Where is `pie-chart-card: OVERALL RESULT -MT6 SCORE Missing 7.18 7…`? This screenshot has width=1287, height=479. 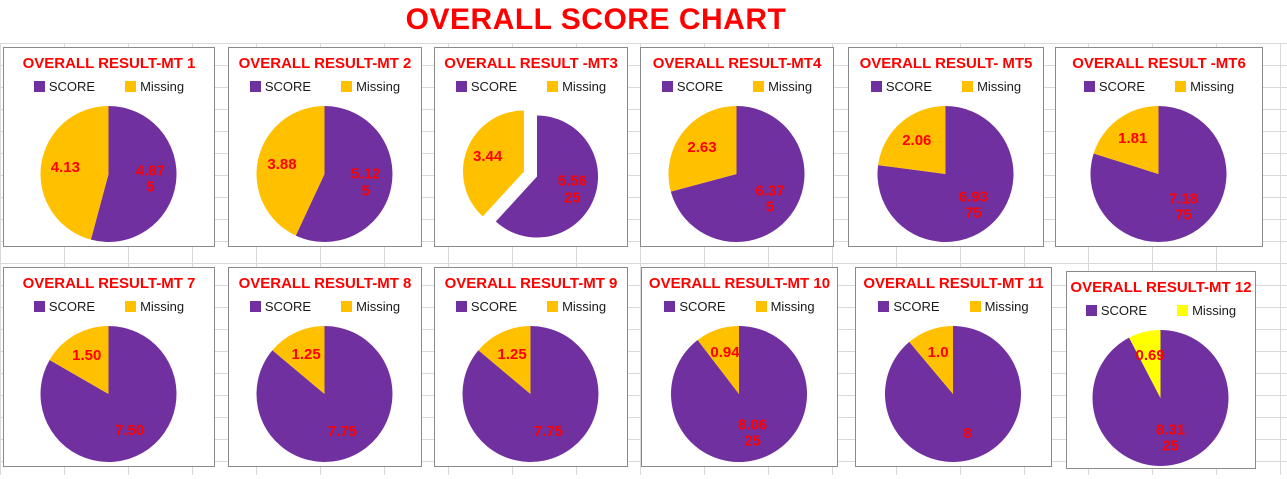 pie-chart-card: OVERALL RESULT -MT6 SCORE Missing 7.18 7… is located at coordinates (1159, 147).